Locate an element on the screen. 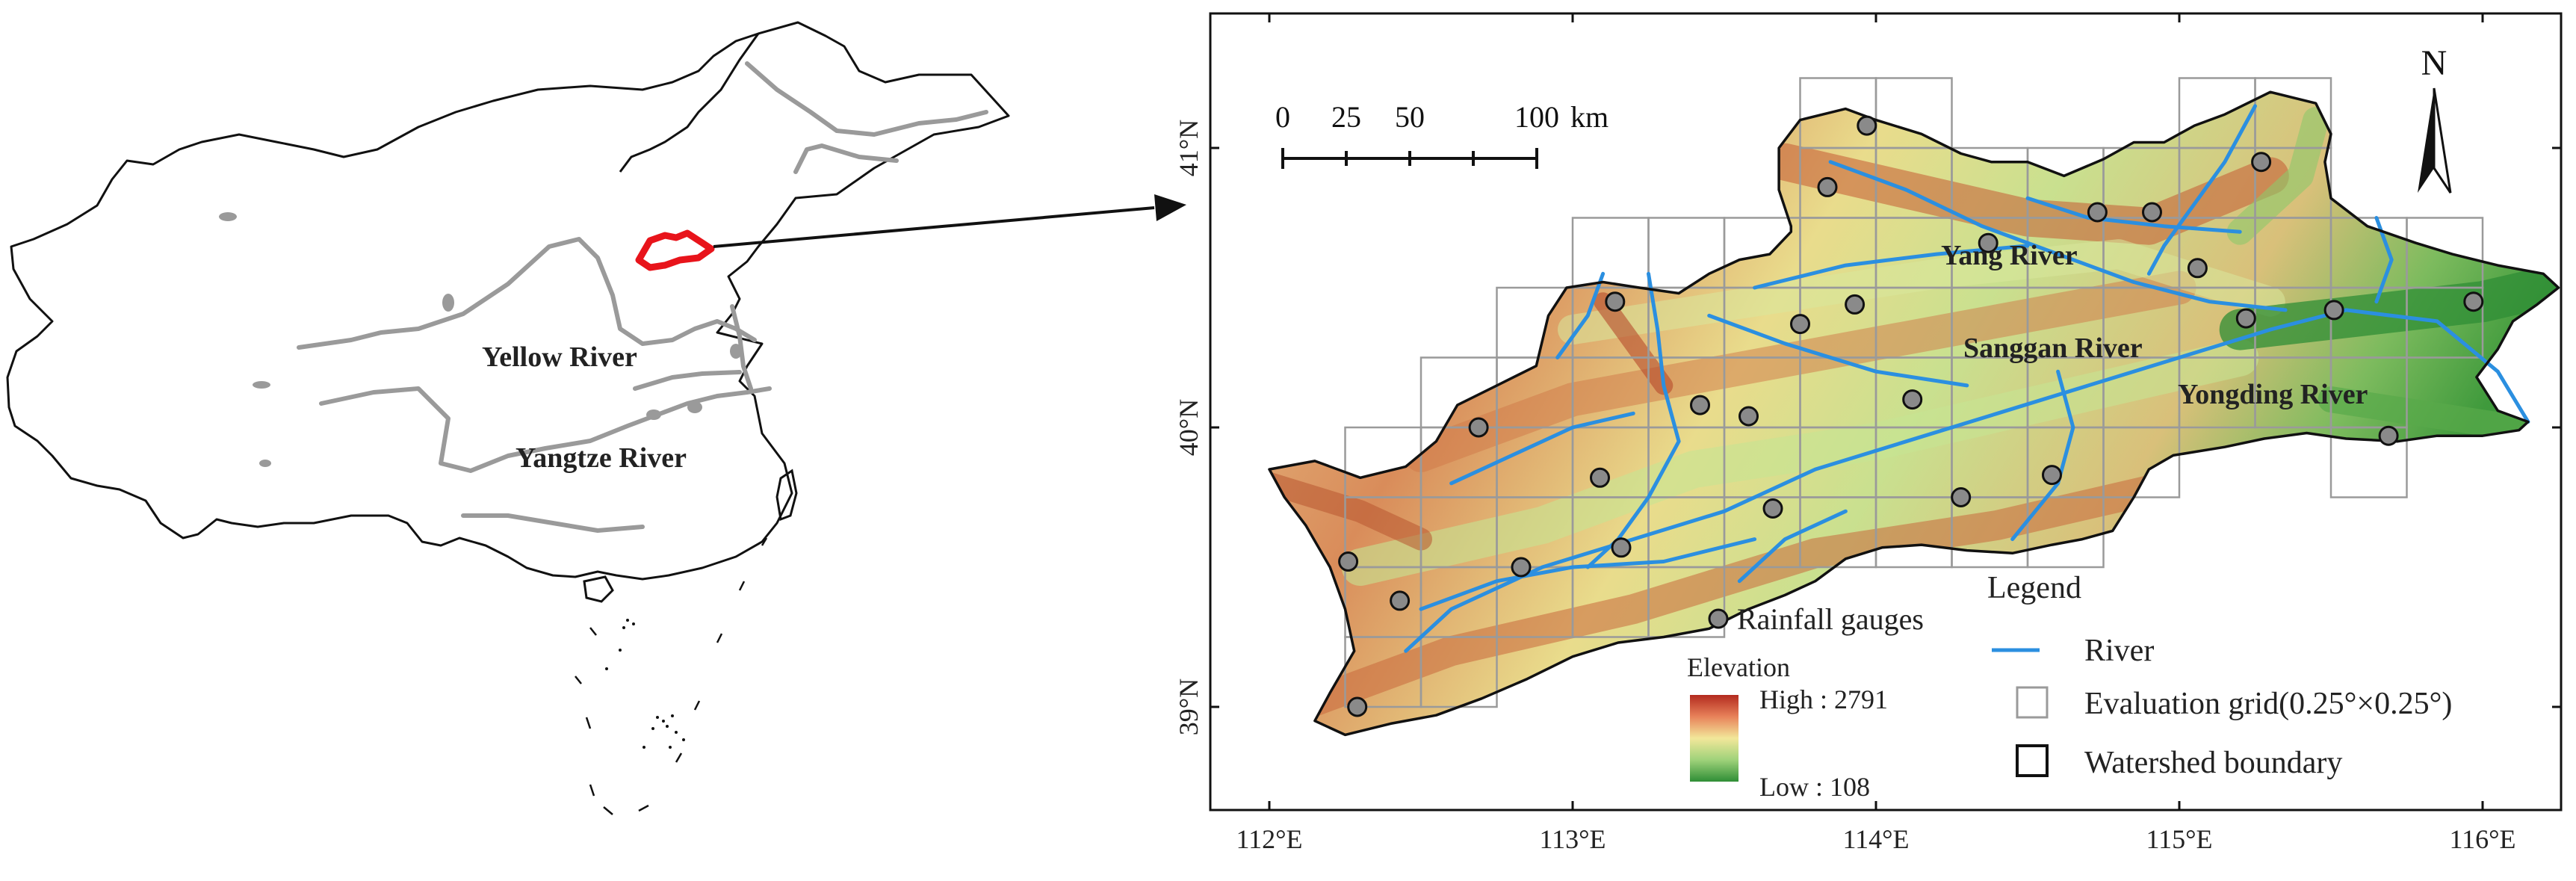  yellow-river-line is located at coordinates (527, 293).